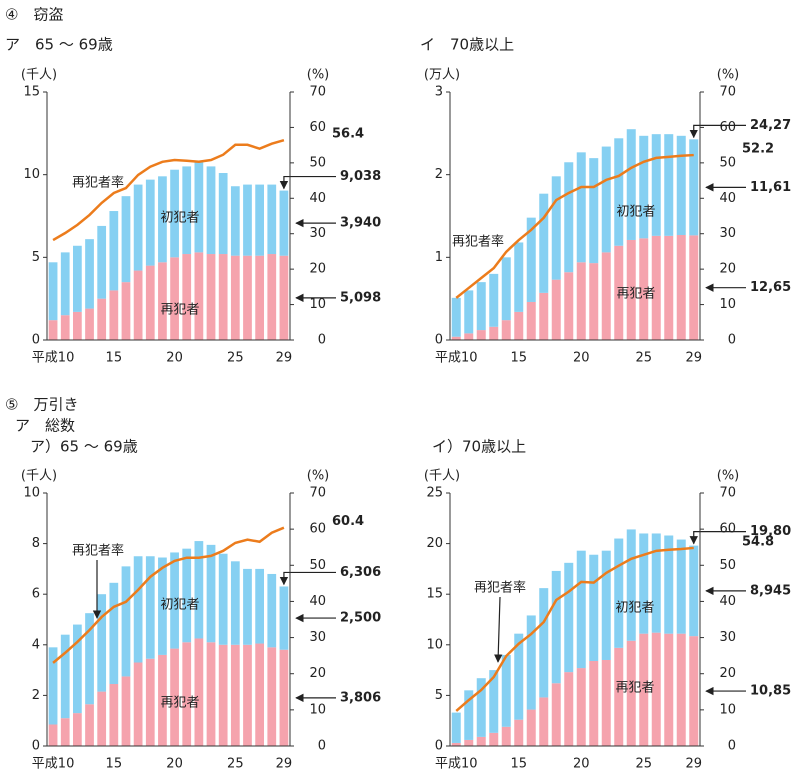  Describe the element at coordinates (45, 426) in the screenshot. I see `section-subtitle: ア 総数` at that location.